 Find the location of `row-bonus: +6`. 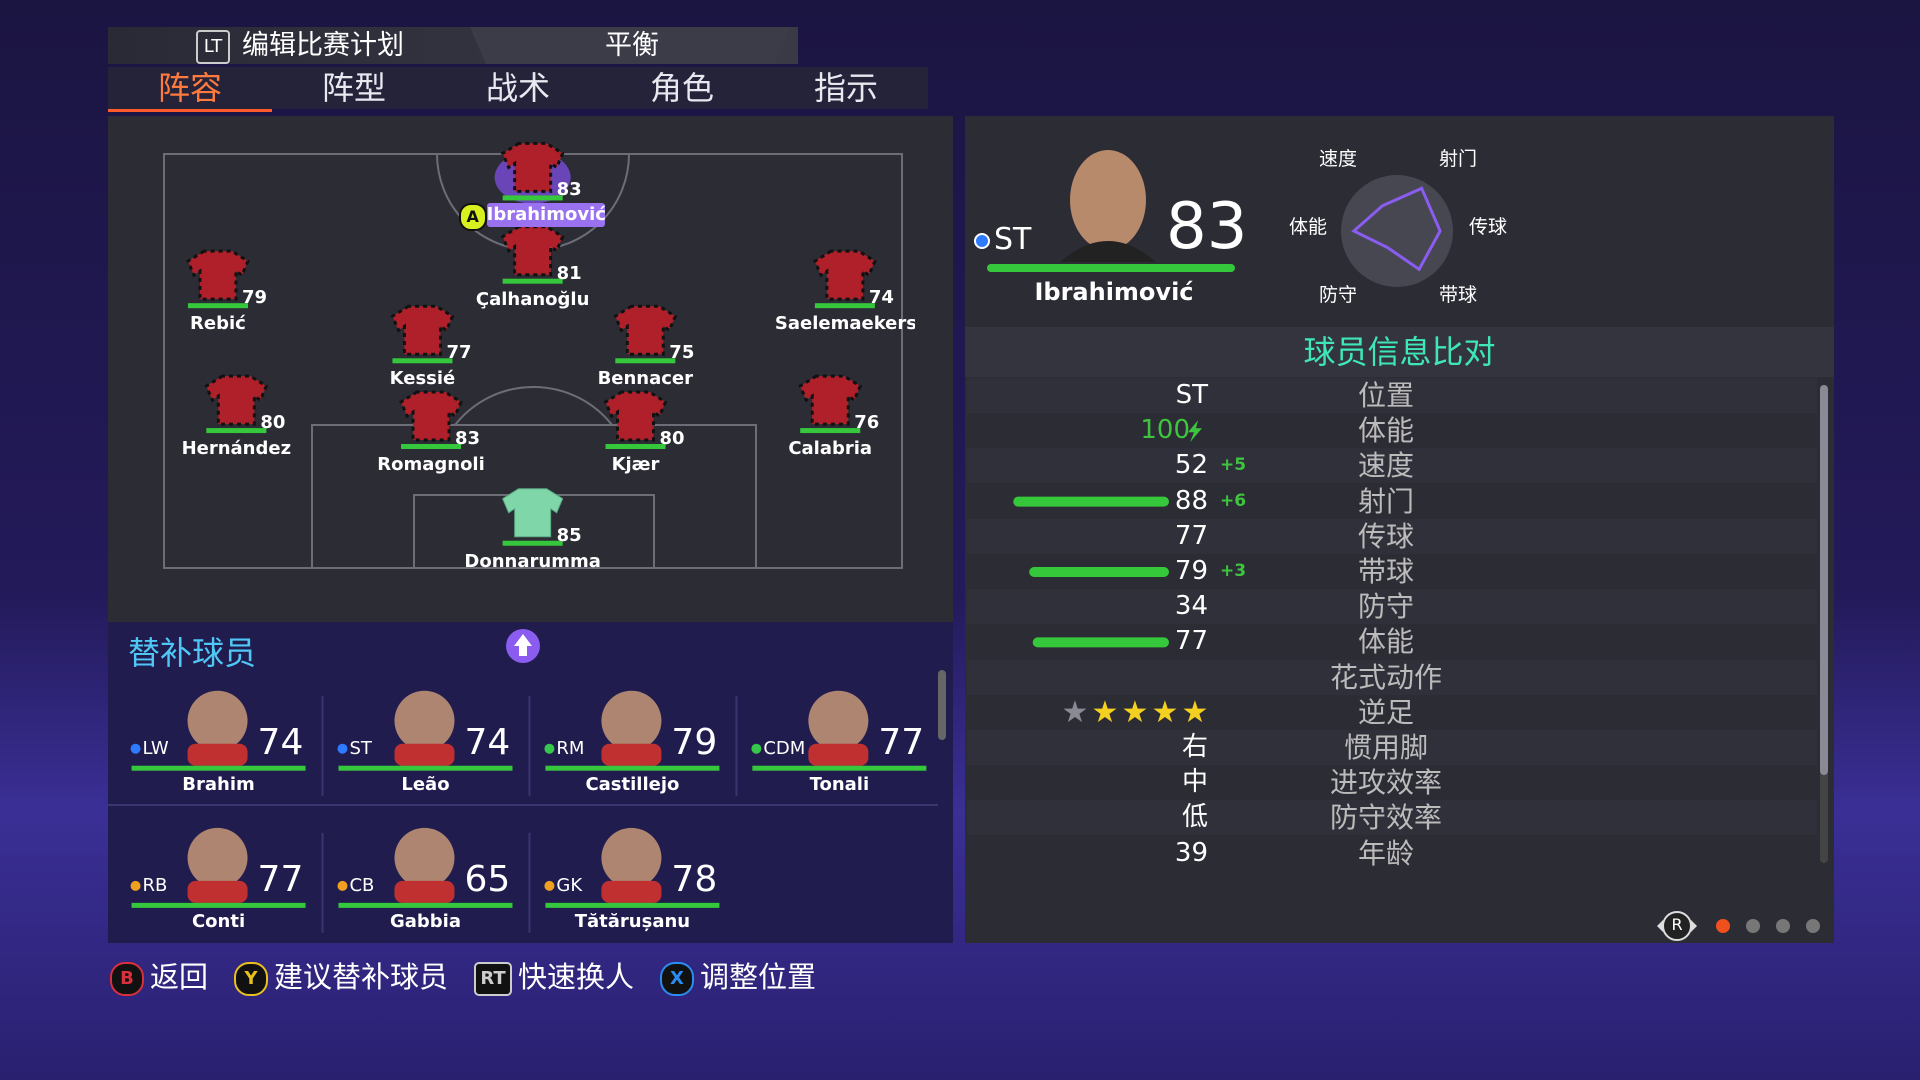

row-bonus: +6 is located at coordinates (1233, 500).